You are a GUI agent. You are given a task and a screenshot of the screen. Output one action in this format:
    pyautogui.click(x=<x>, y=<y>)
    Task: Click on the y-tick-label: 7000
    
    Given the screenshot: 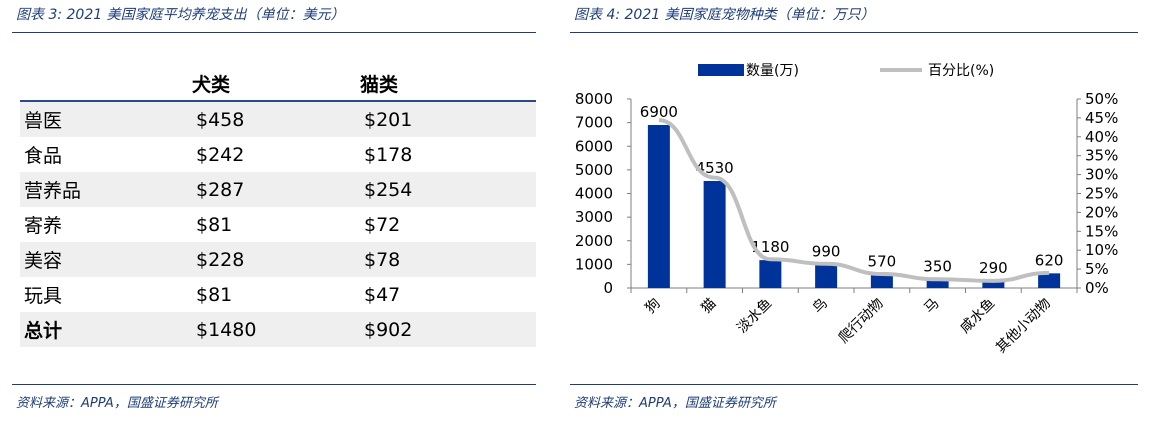 What is the action you would take?
    pyautogui.click(x=594, y=123)
    